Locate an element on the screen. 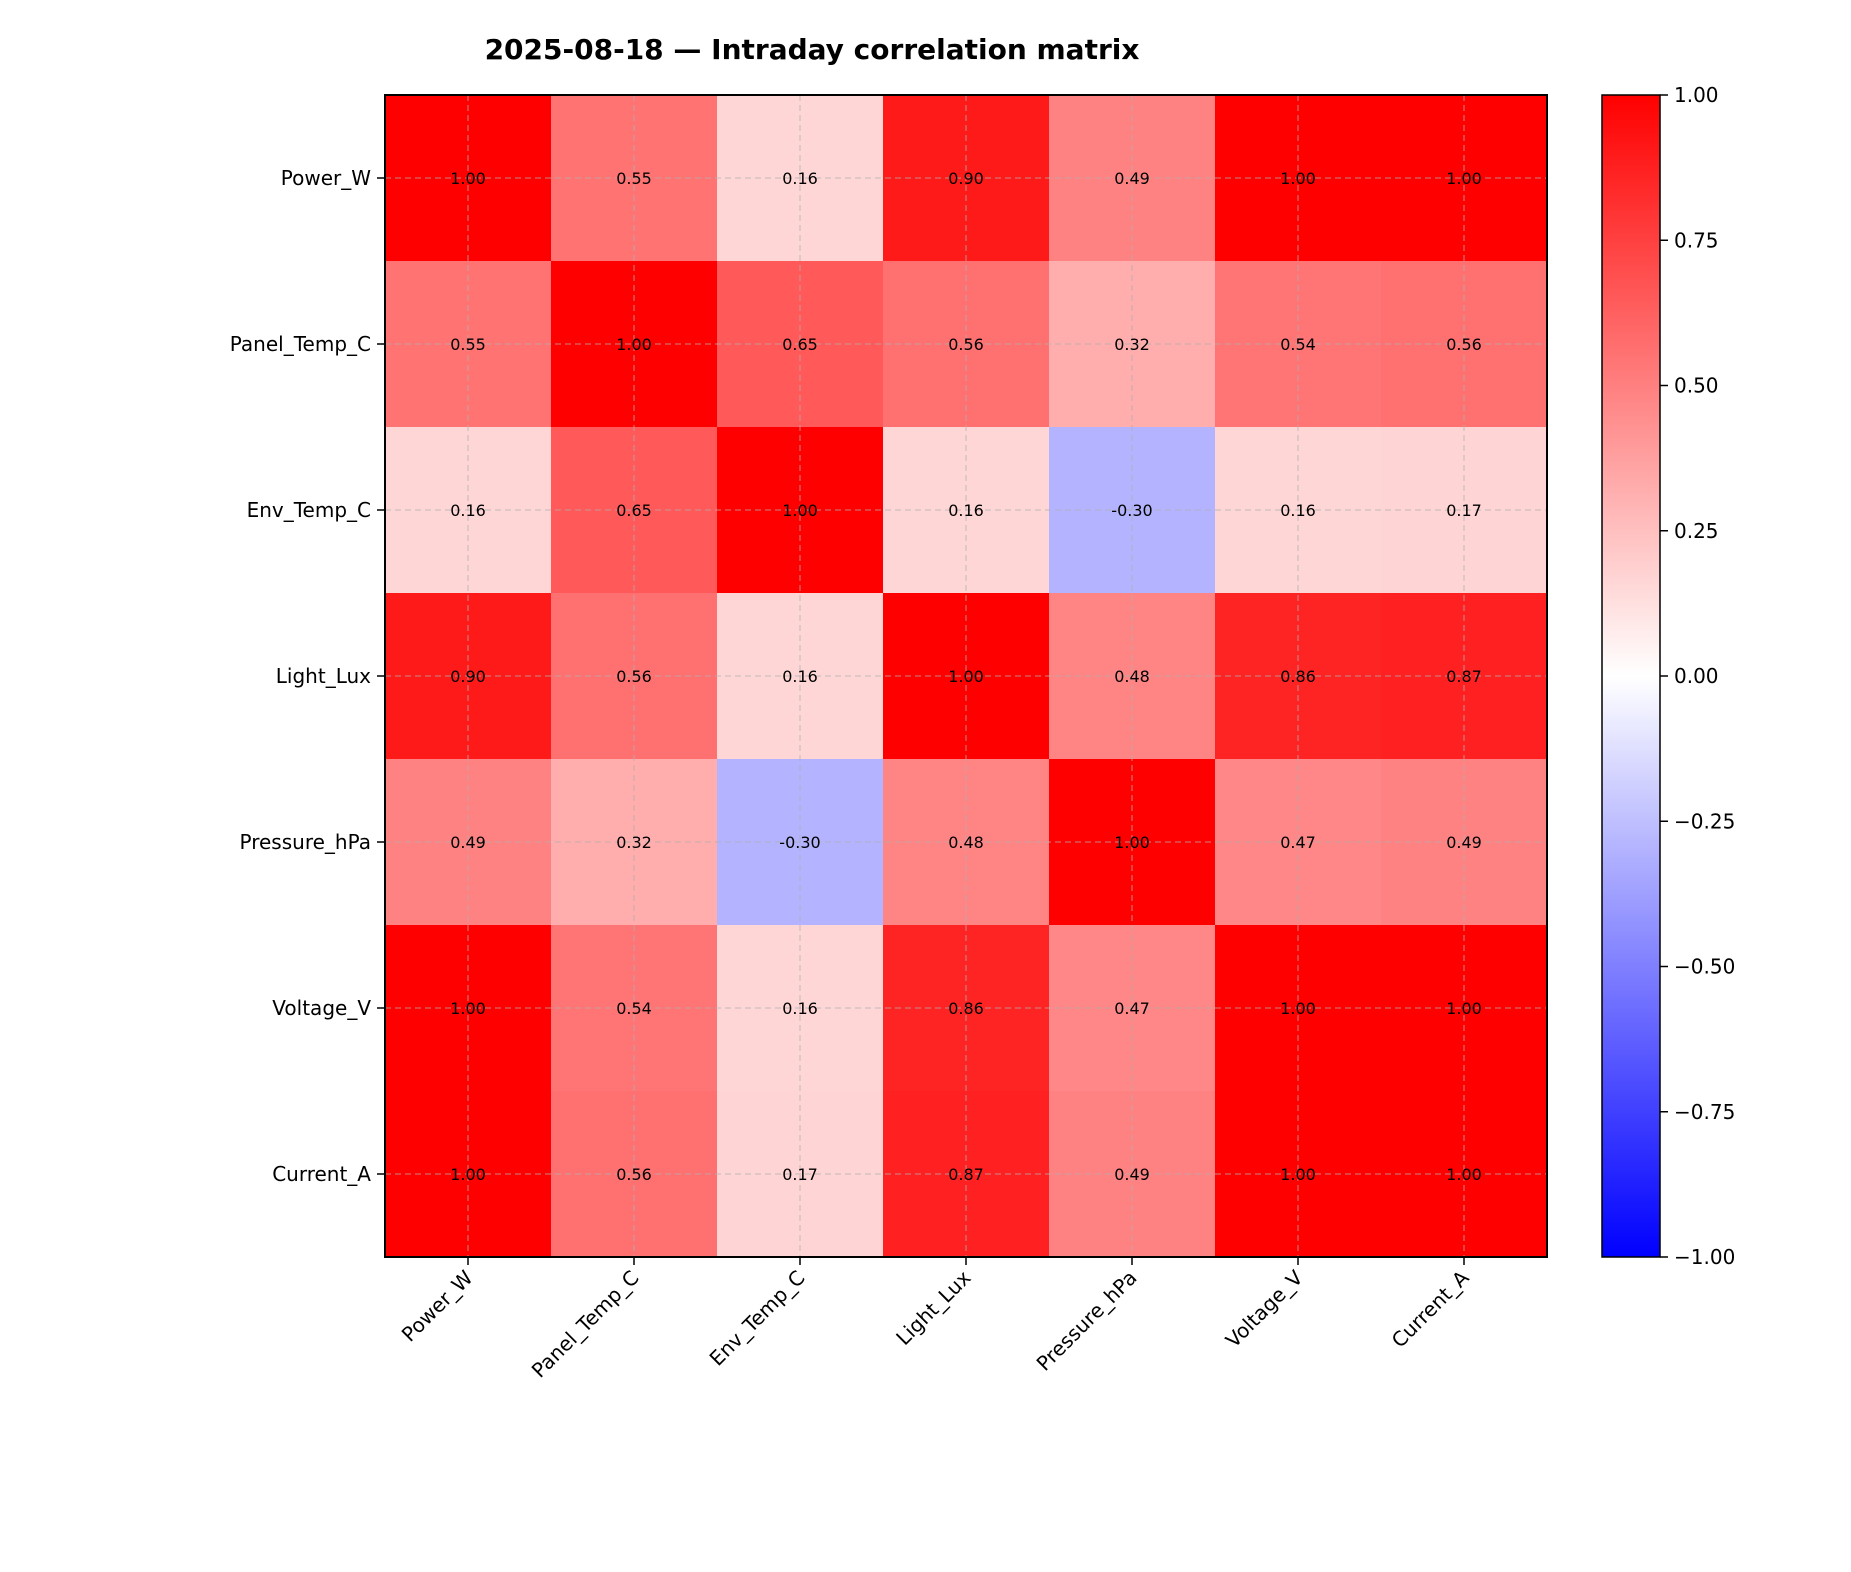 The image size is (1851, 1572). y-tick-label: Current_A is located at coordinates (321, 1174).